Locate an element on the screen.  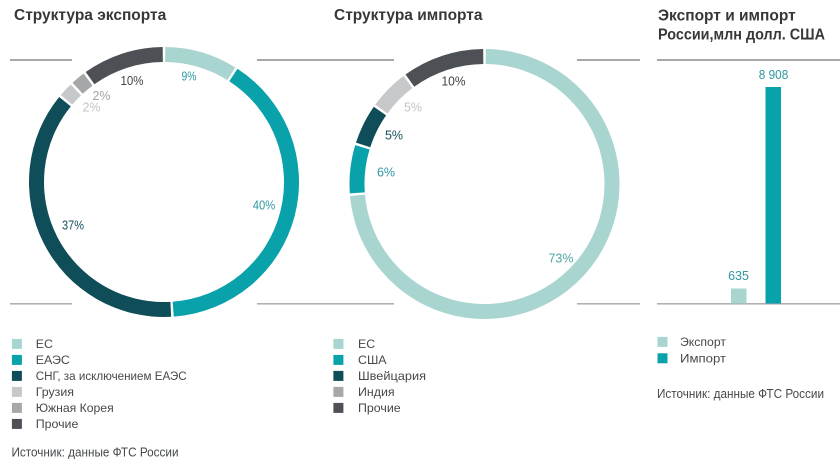
svg-text: Импорт is located at coordinates (703, 359).